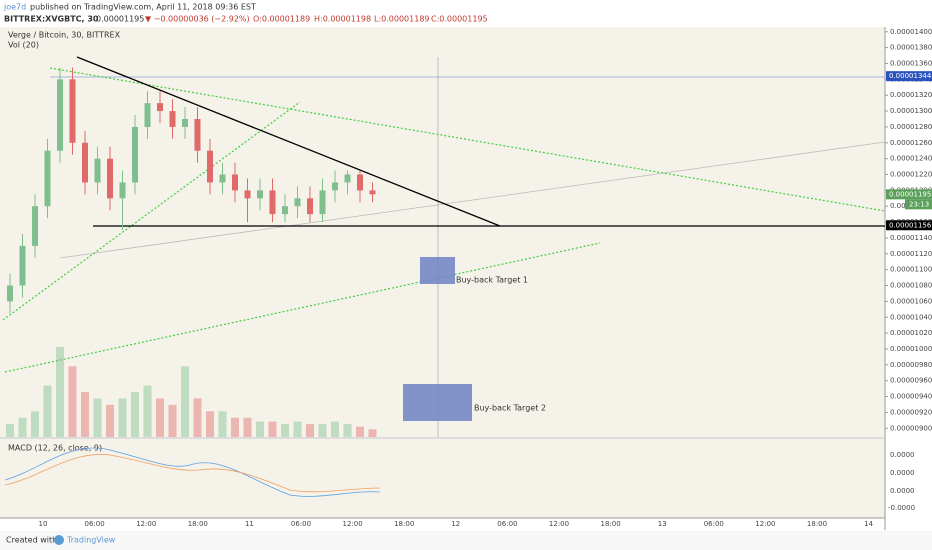  Describe the element at coordinates (911, 238) in the screenshot. I see `y-tick-label: 0.00001140` at that location.